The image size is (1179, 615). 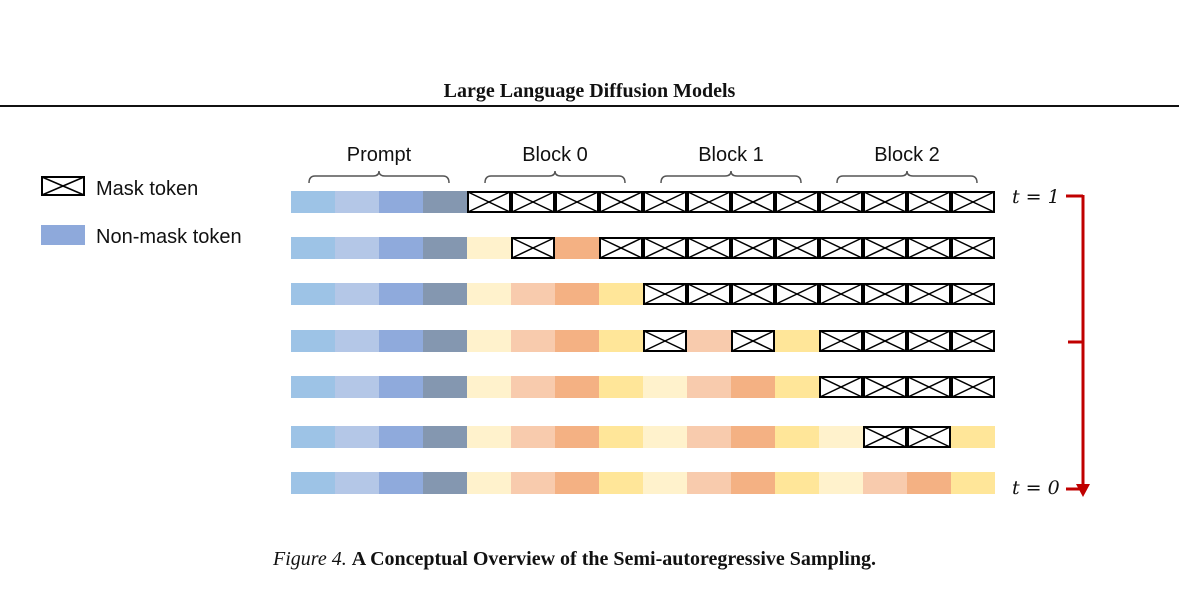 What do you see at coordinates (63, 235) in the screenshot?
I see `non-mask-token-swatch` at bounding box center [63, 235].